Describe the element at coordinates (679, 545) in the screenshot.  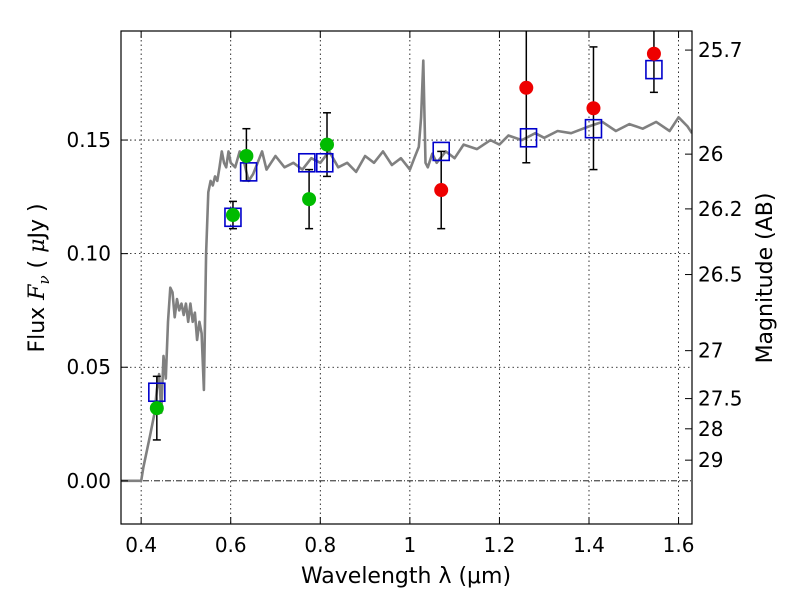
I see `x-tick-label: 1.6` at that location.